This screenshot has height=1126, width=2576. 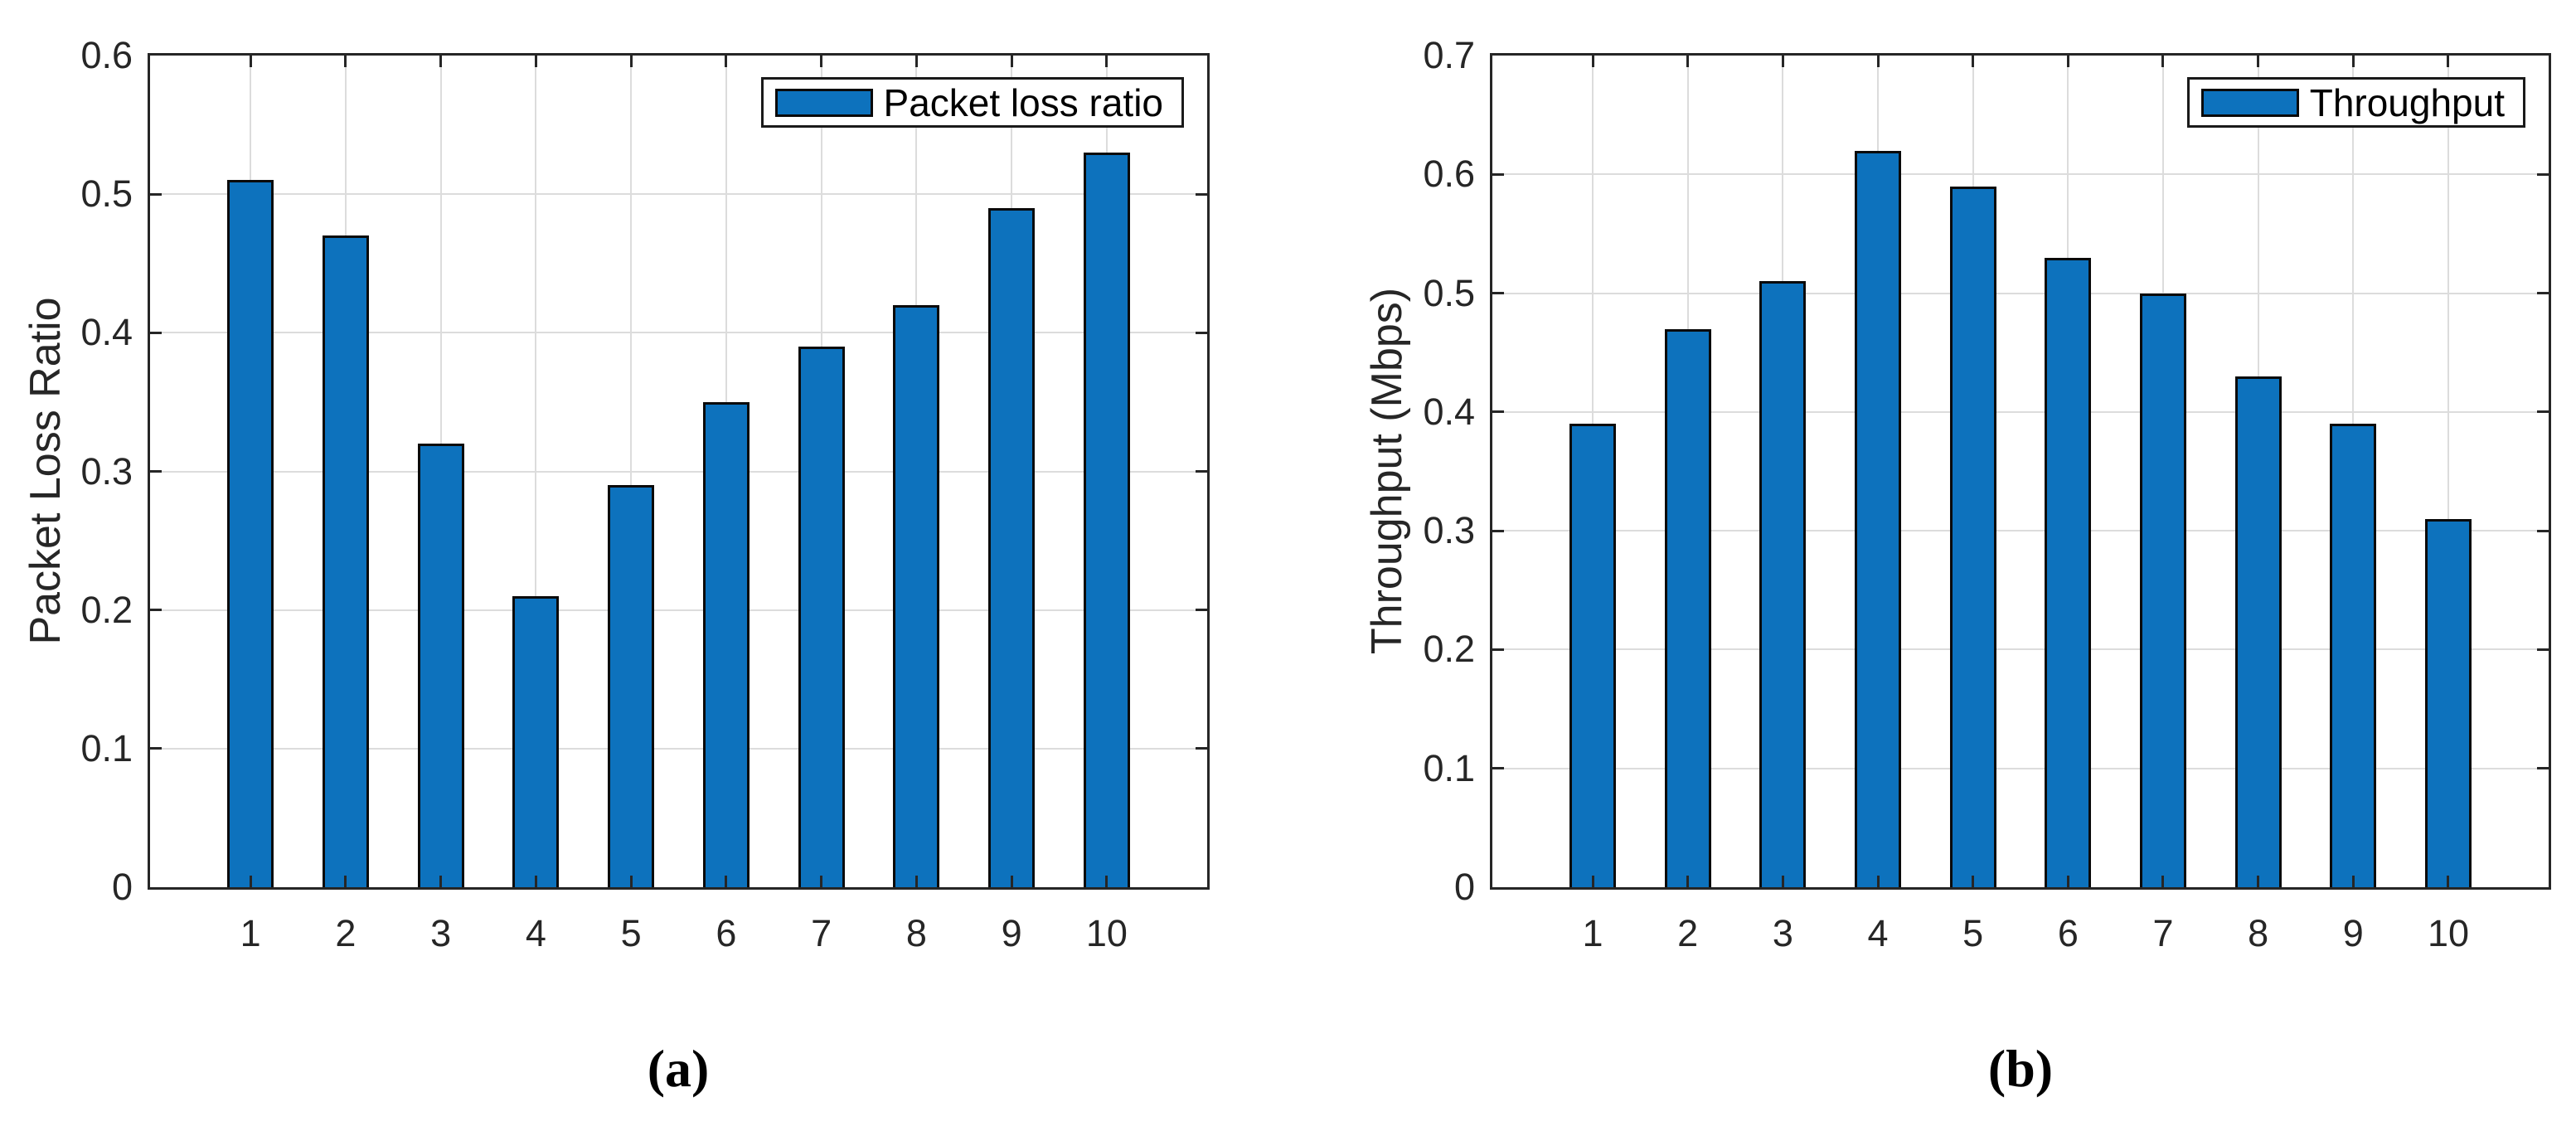 What do you see at coordinates (1973, 933) in the screenshot?
I see `x-tick-label: 5` at bounding box center [1973, 933].